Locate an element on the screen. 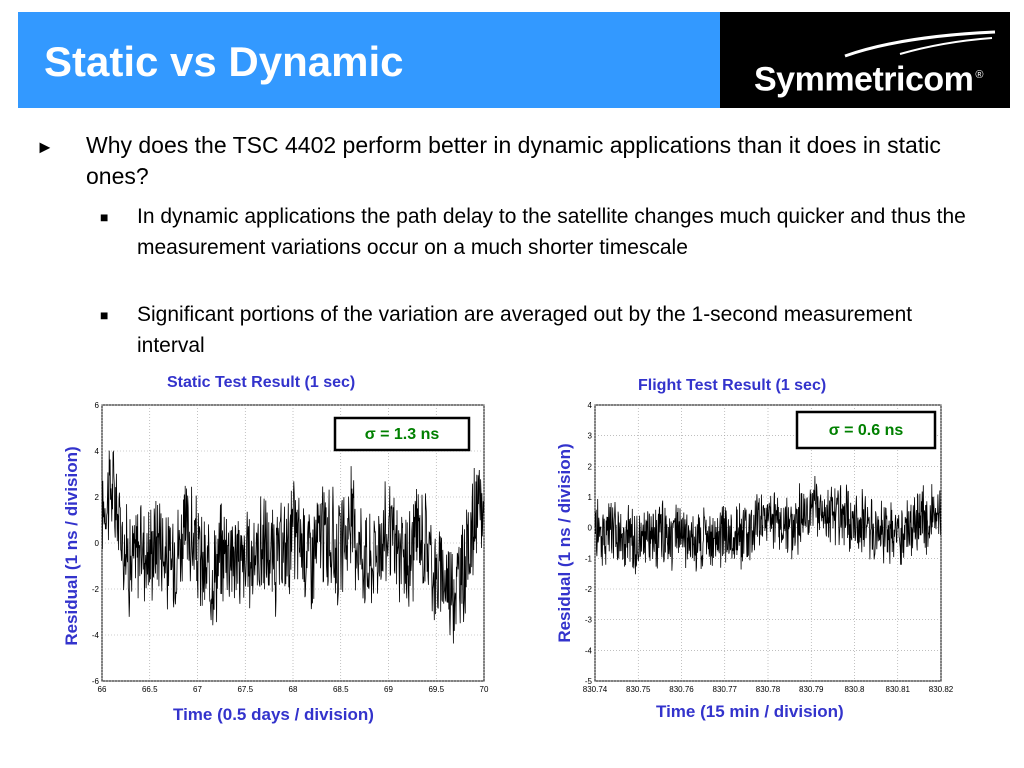  x-tick-label: 830.81 is located at coordinates (898, 689).